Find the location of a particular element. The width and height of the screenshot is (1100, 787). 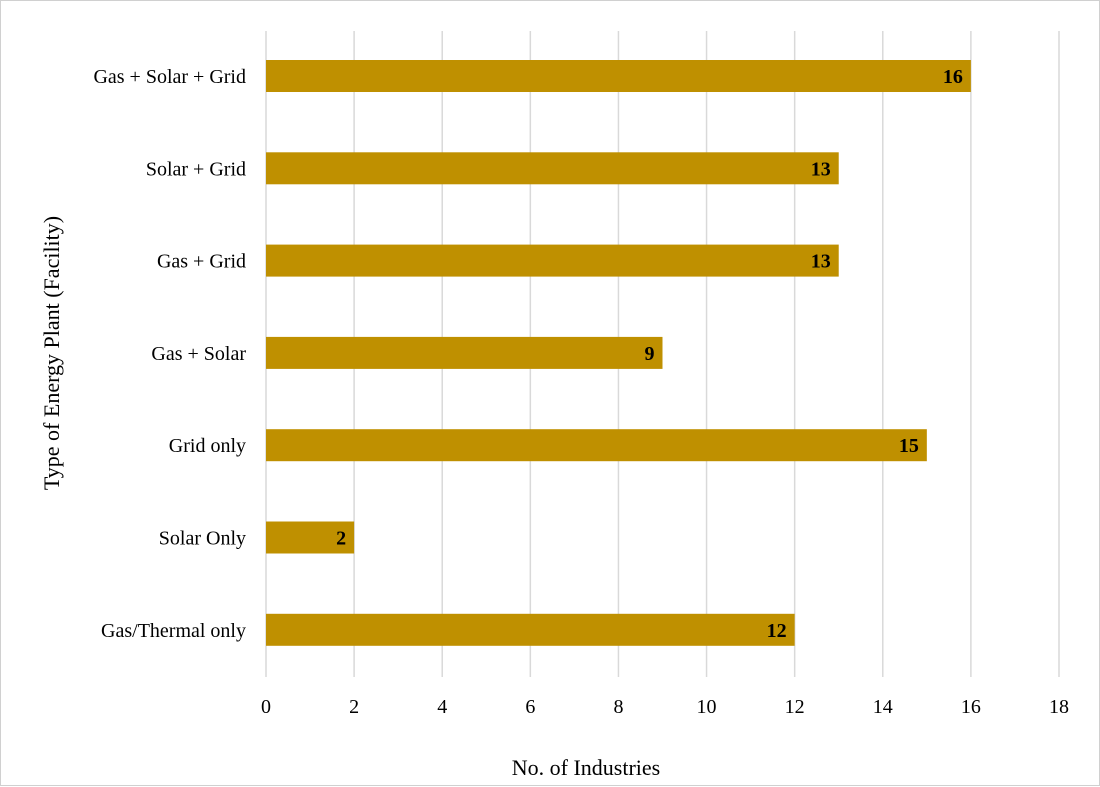

x-tick-label: 16 is located at coordinates (971, 707).